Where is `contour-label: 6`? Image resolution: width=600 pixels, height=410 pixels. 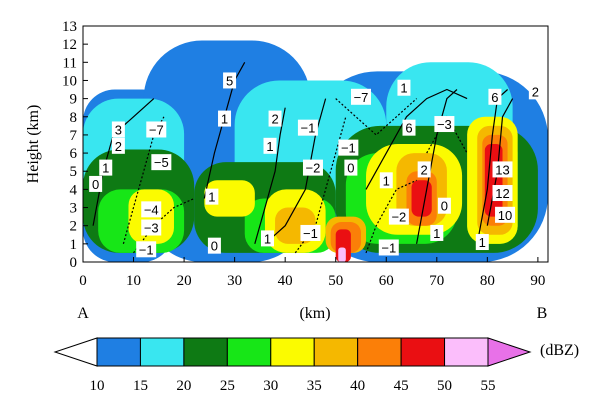 contour-label: 6 is located at coordinates (495, 96).